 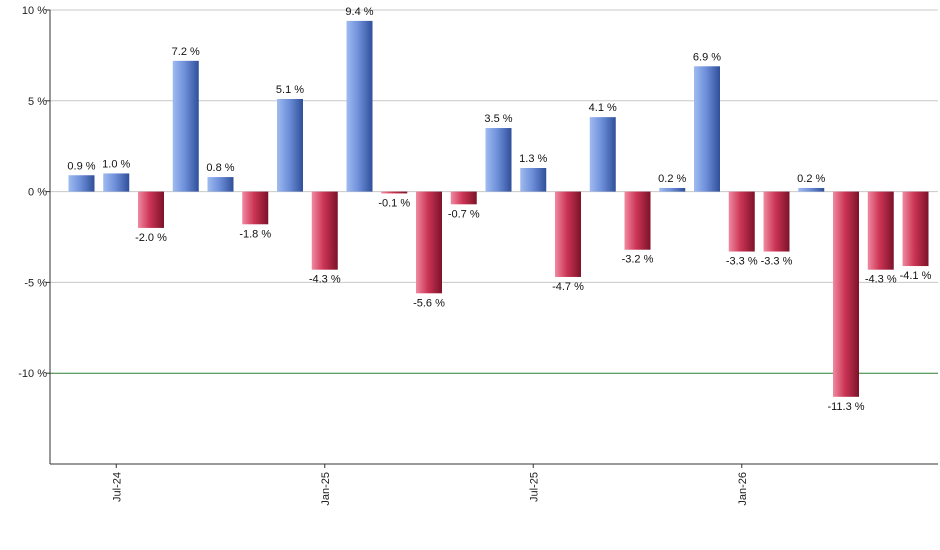 What do you see at coordinates (430, 489) in the screenshot?
I see `x-tick-labels: Jul-24 Jan-25 Jul-25 Jan-26` at bounding box center [430, 489].